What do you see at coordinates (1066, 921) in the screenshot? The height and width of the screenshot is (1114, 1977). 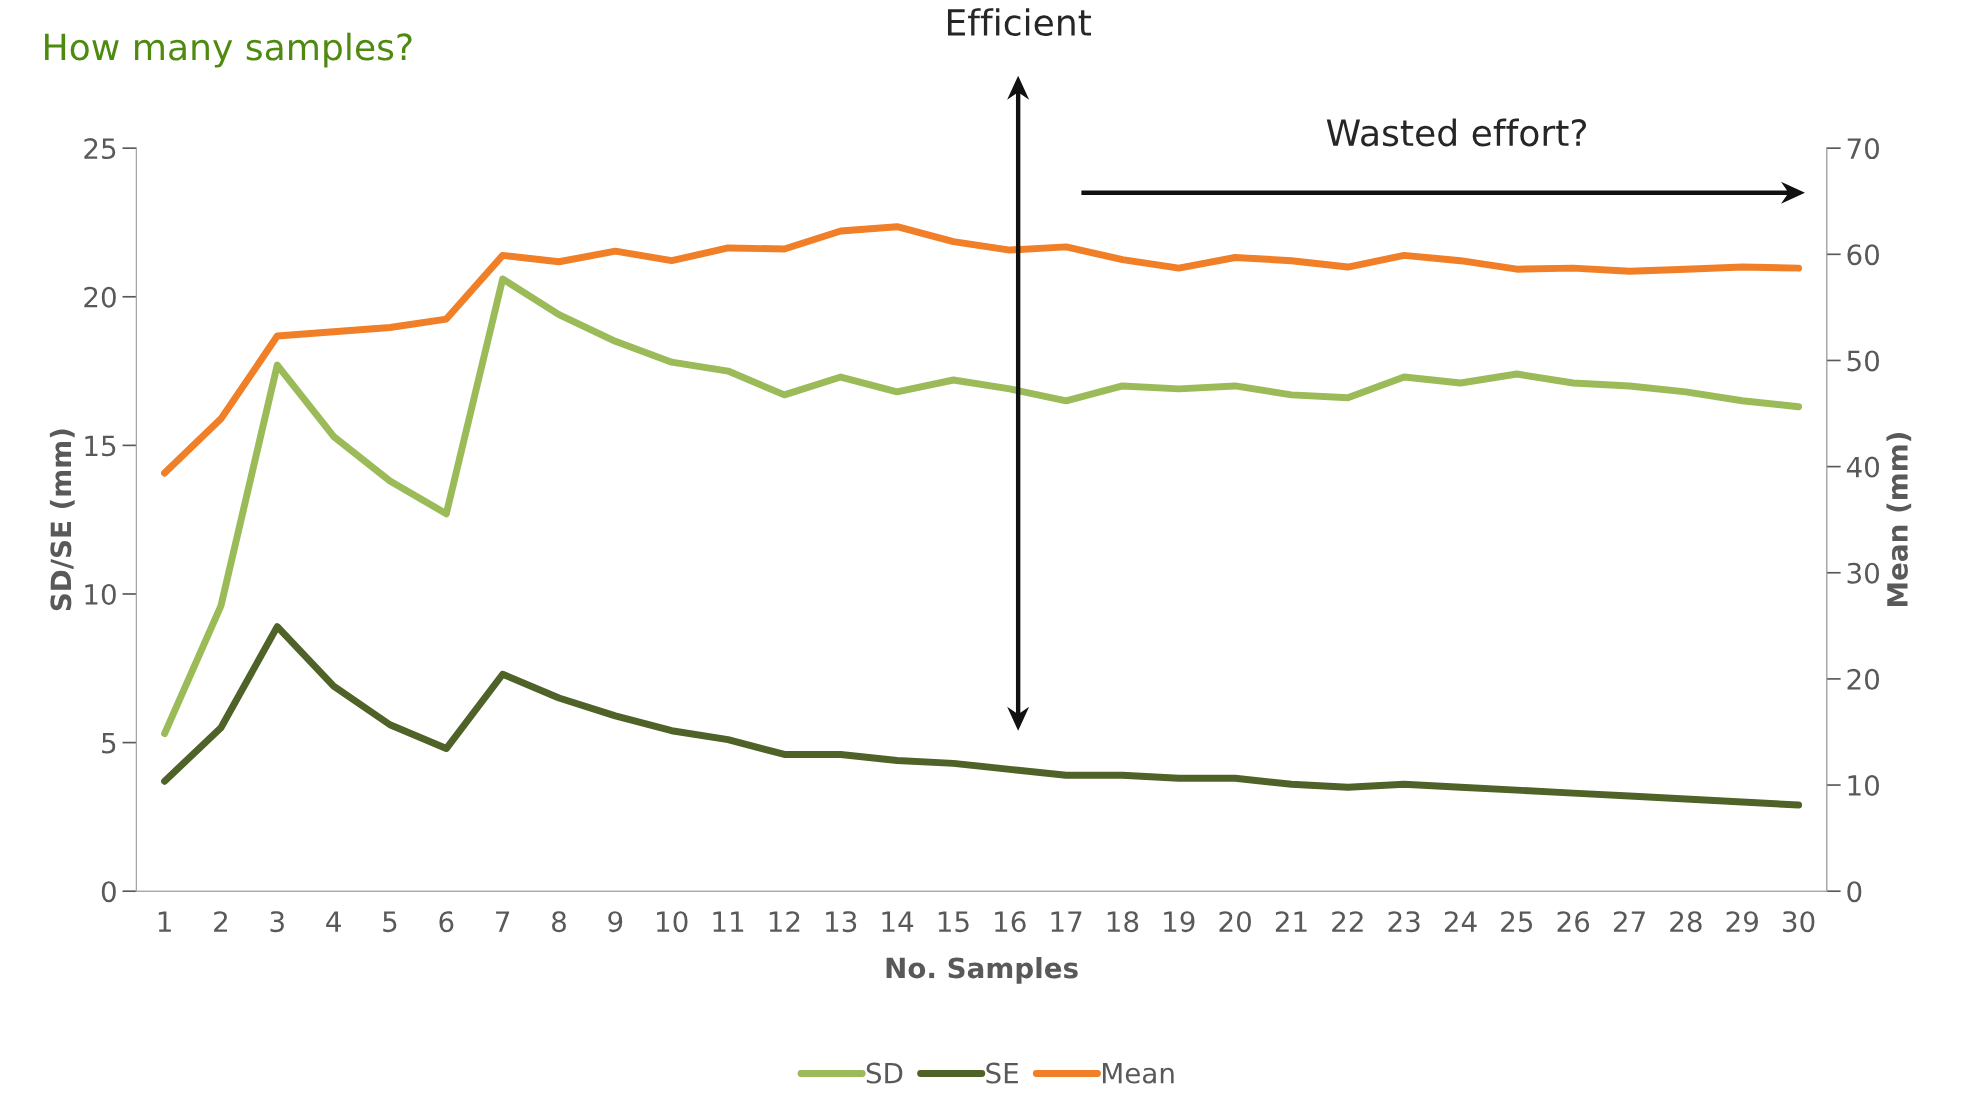 I see `x-tick-label: 17` at bounding box center [1066, 921].